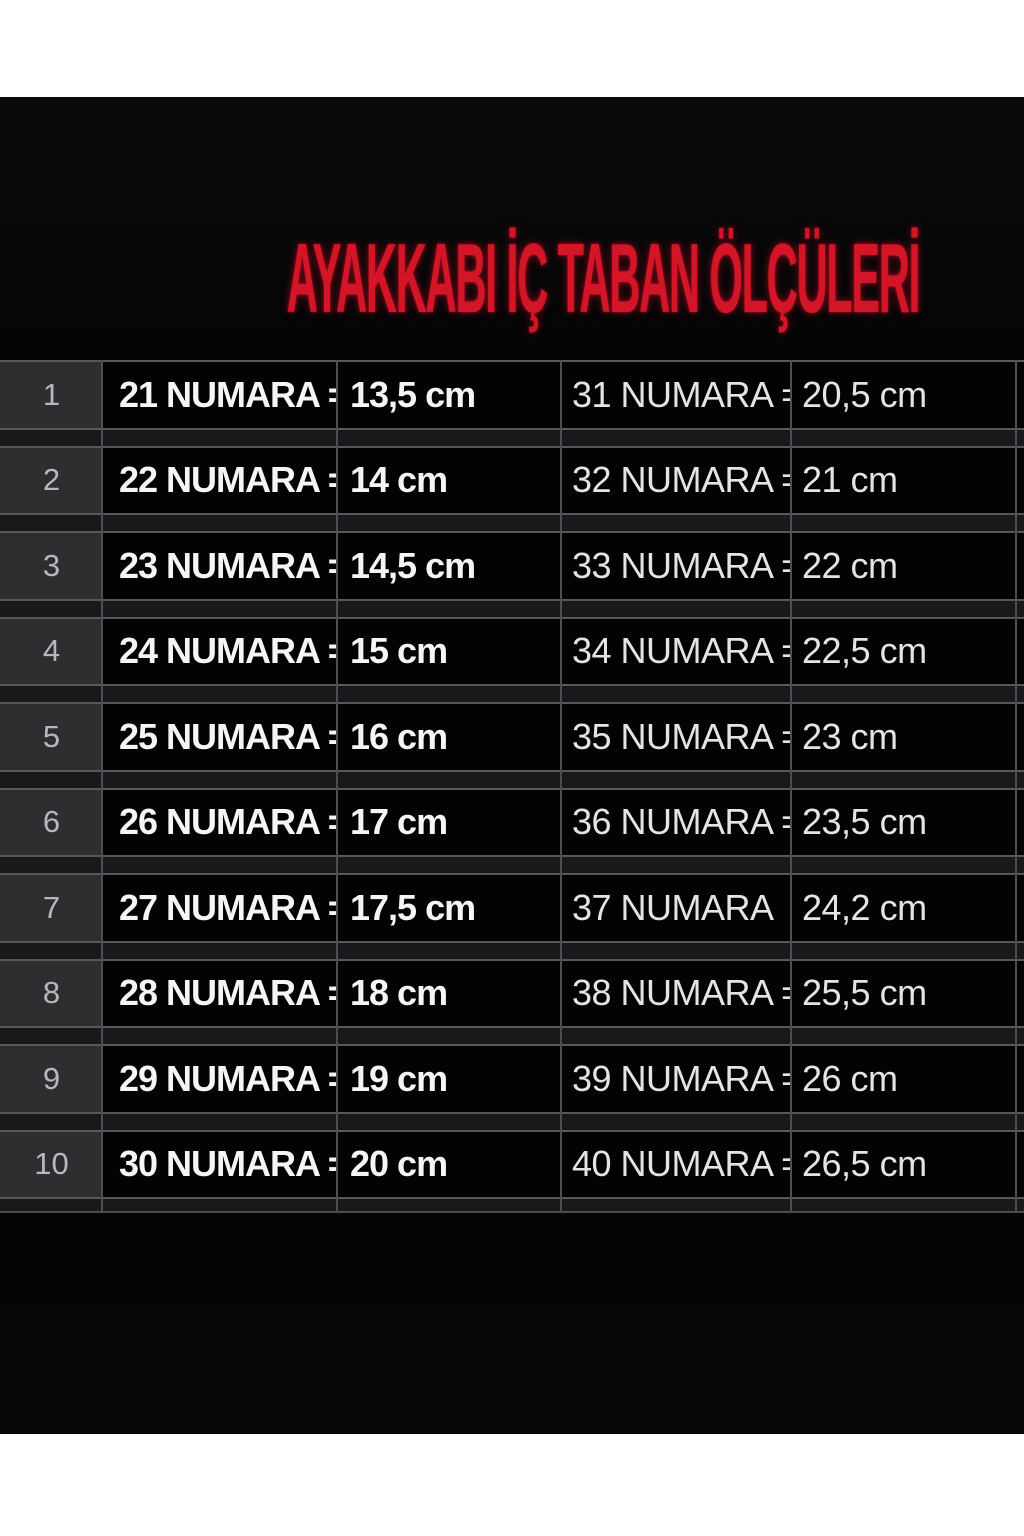 The image size is (1024, 1536). I want to click on right-size-value: 26 cm, so click(908, 1079).